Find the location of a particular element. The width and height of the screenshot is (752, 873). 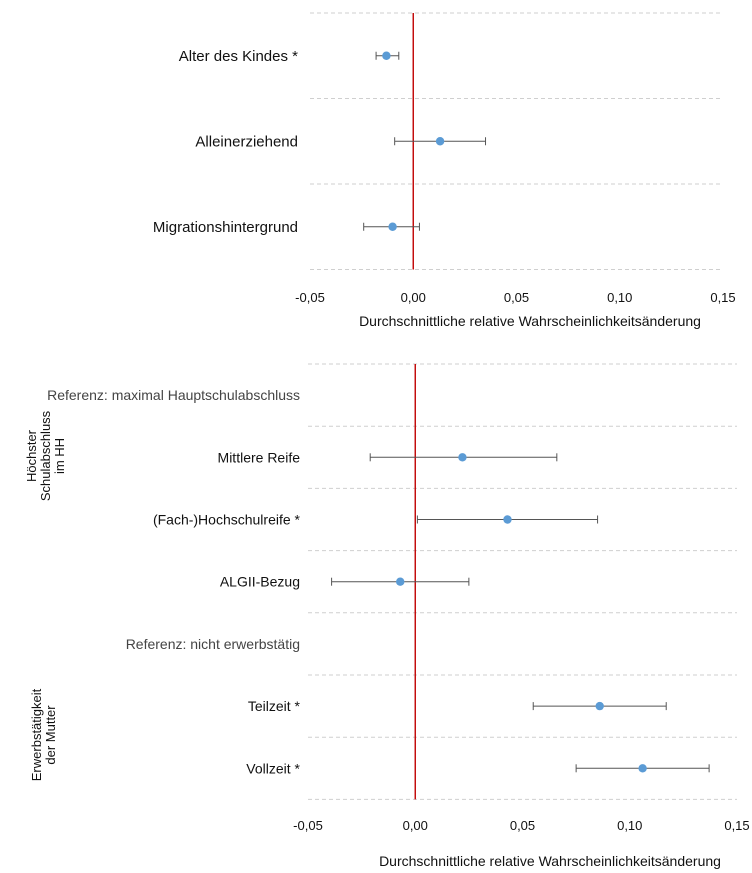

row-label: Teilzeit * is located at coordinates (274, 706).